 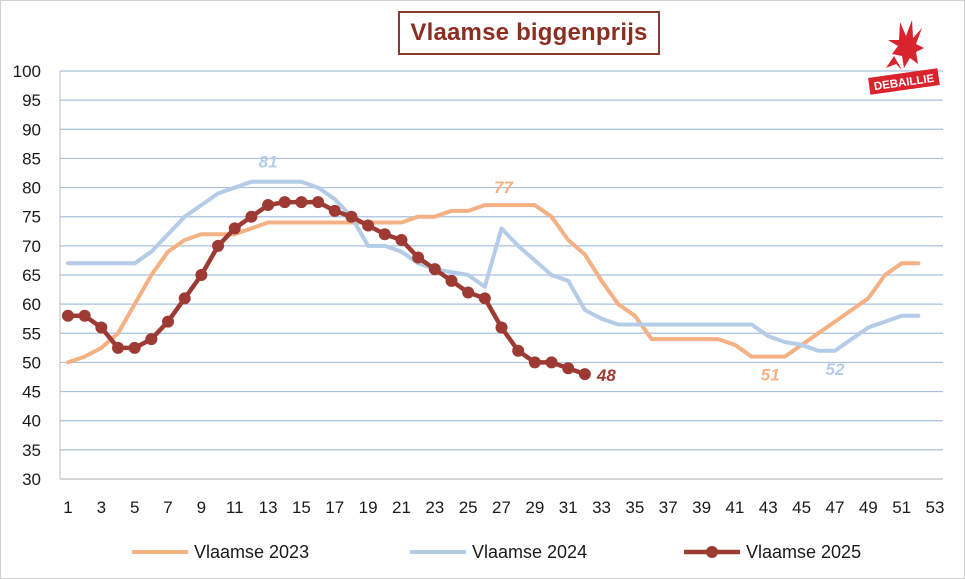 I want to click on x-tick-label: 5, so click(x=134, y=507).